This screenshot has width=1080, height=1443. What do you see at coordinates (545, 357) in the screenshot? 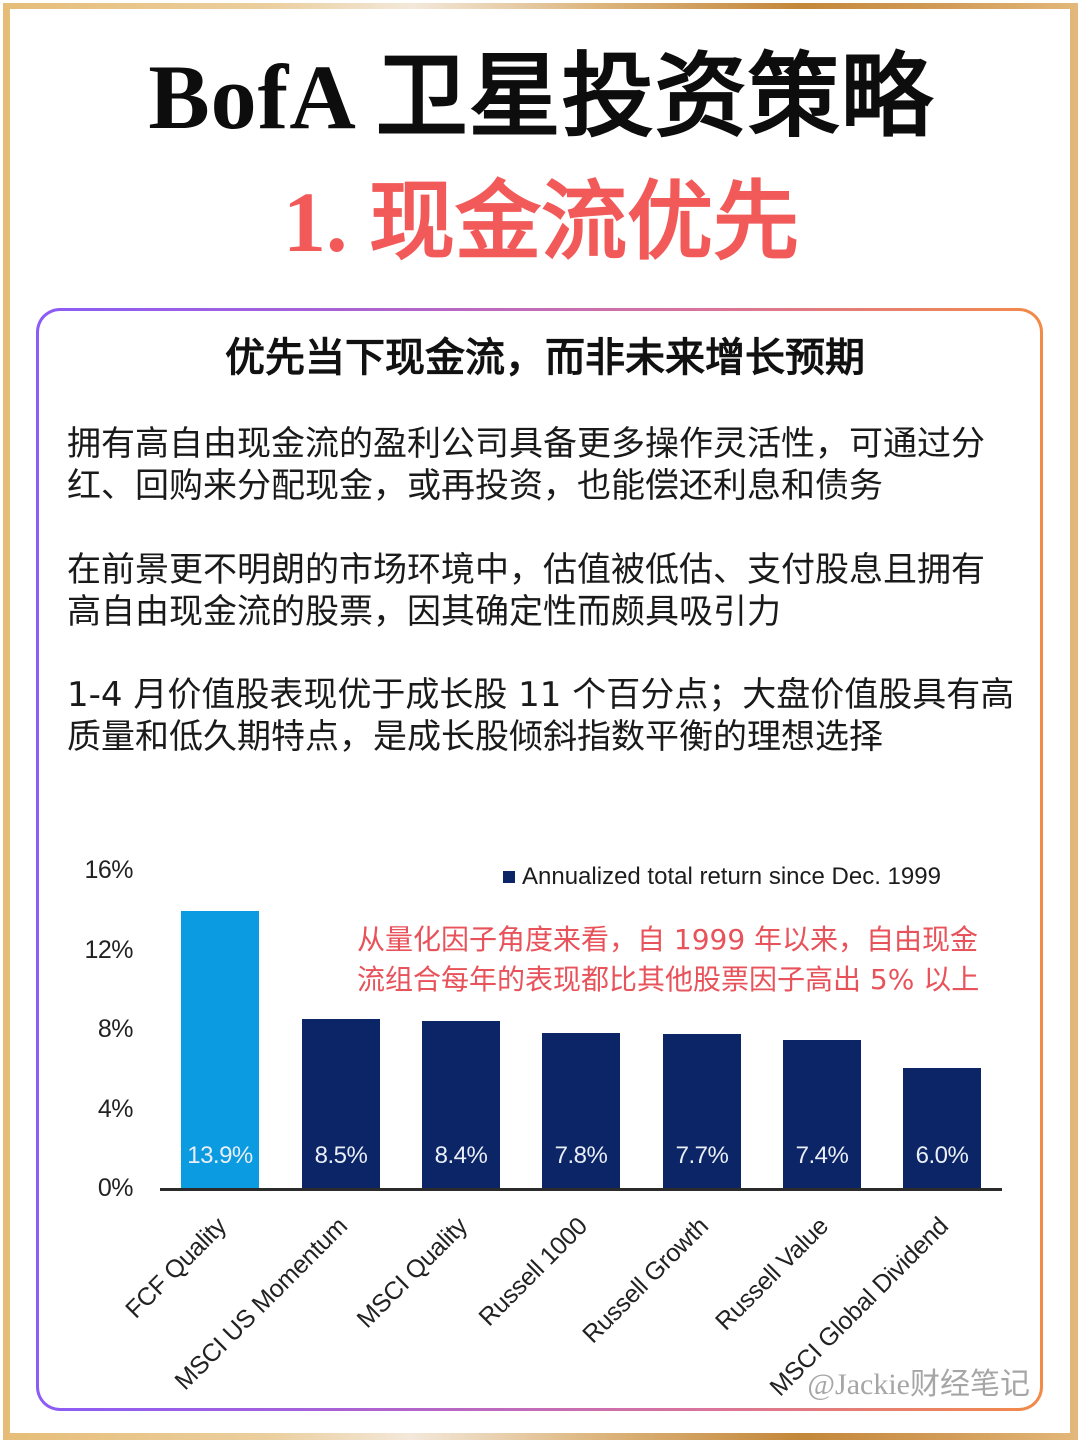
I see `card-heading: 优先当下现金流，而非未来增长预期` at bounding box center [545, 357].